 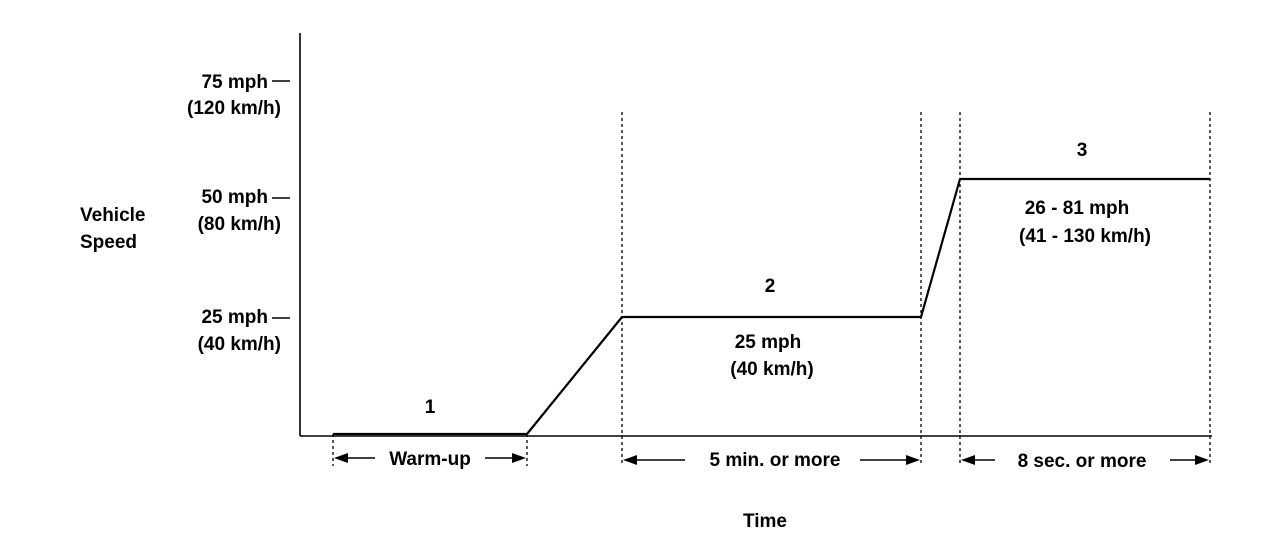 I want to click on y-tick-75-mph: 75 mph, so click(x=234, y=82).